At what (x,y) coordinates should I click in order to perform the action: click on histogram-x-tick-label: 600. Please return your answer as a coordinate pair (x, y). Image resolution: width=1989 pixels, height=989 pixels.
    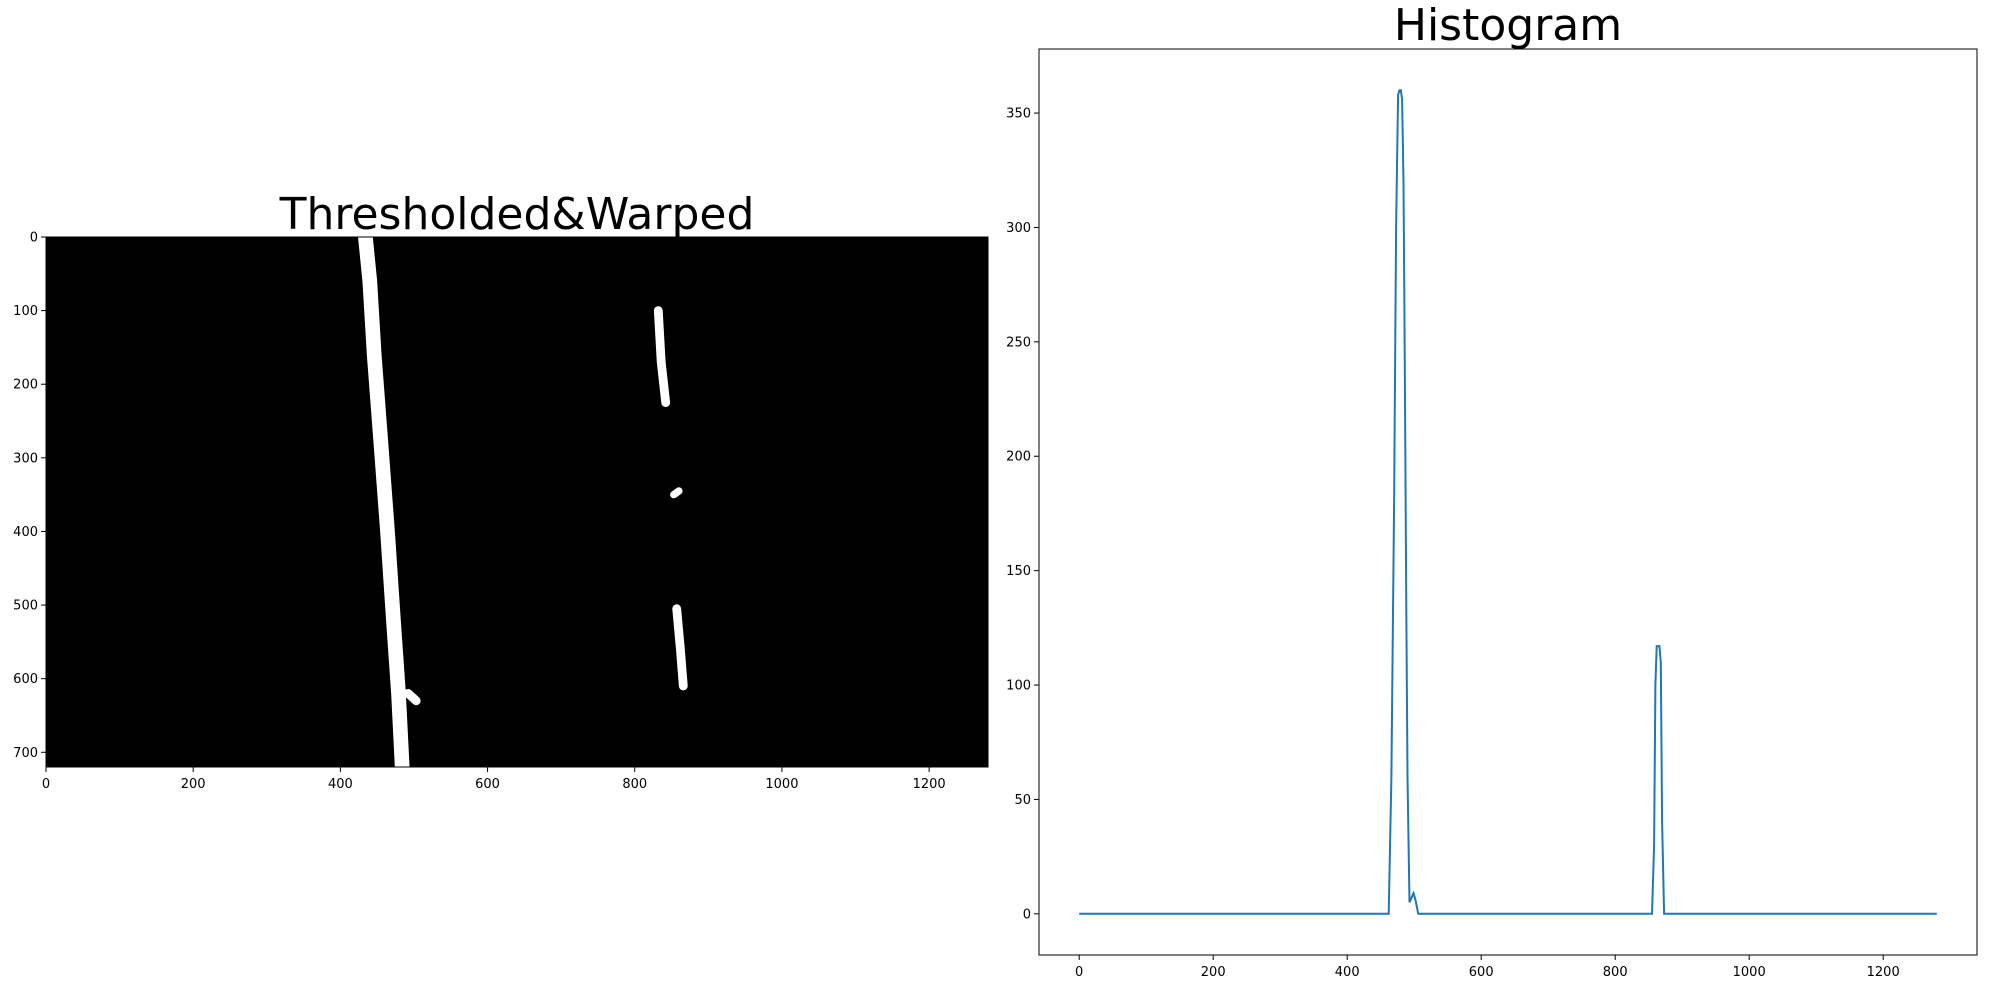
    Looking at the image, I should click on (1481, 972).